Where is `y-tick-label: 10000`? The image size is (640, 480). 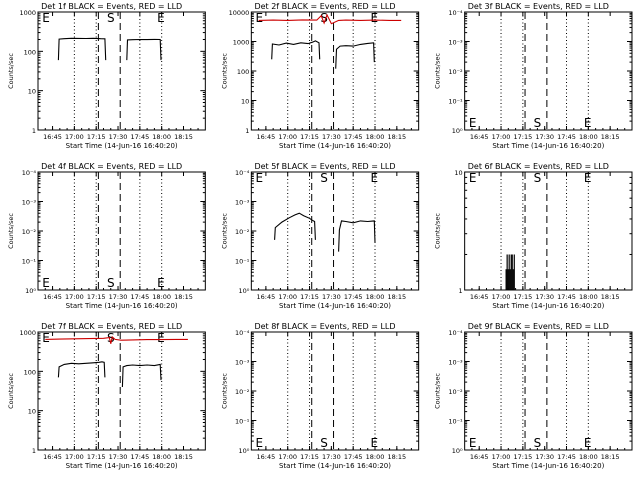 y-tick-label: 10000 is located at coordinates (239, 13).